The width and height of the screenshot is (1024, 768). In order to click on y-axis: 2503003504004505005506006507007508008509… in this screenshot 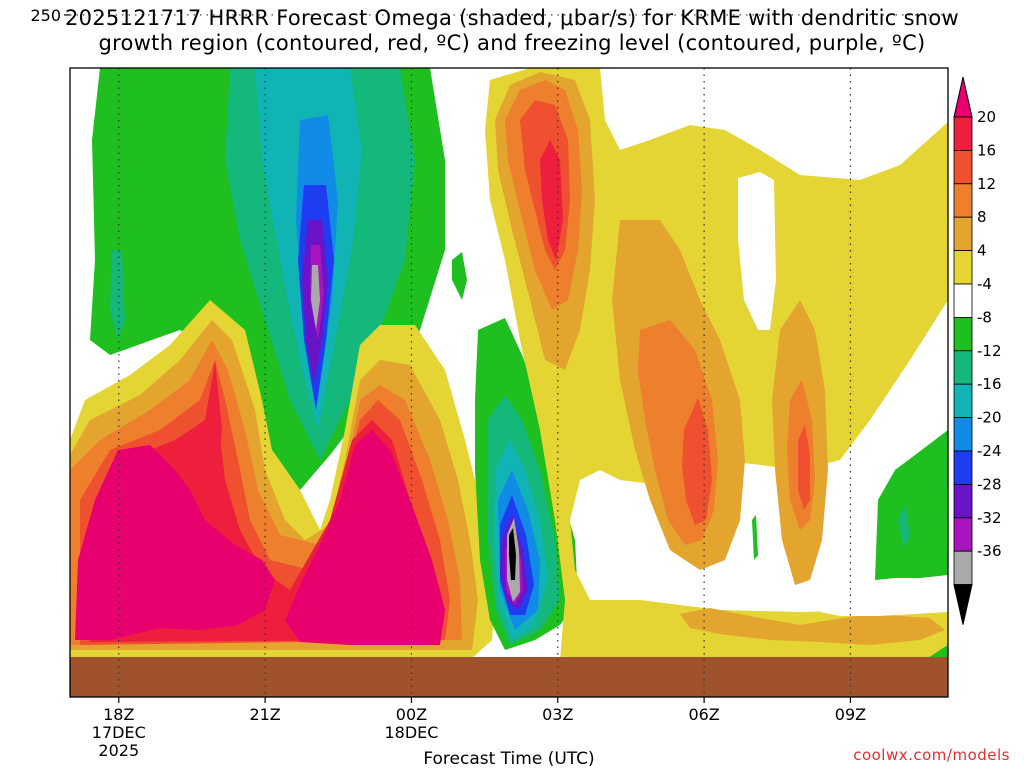, I will do `click(50, 15)`.